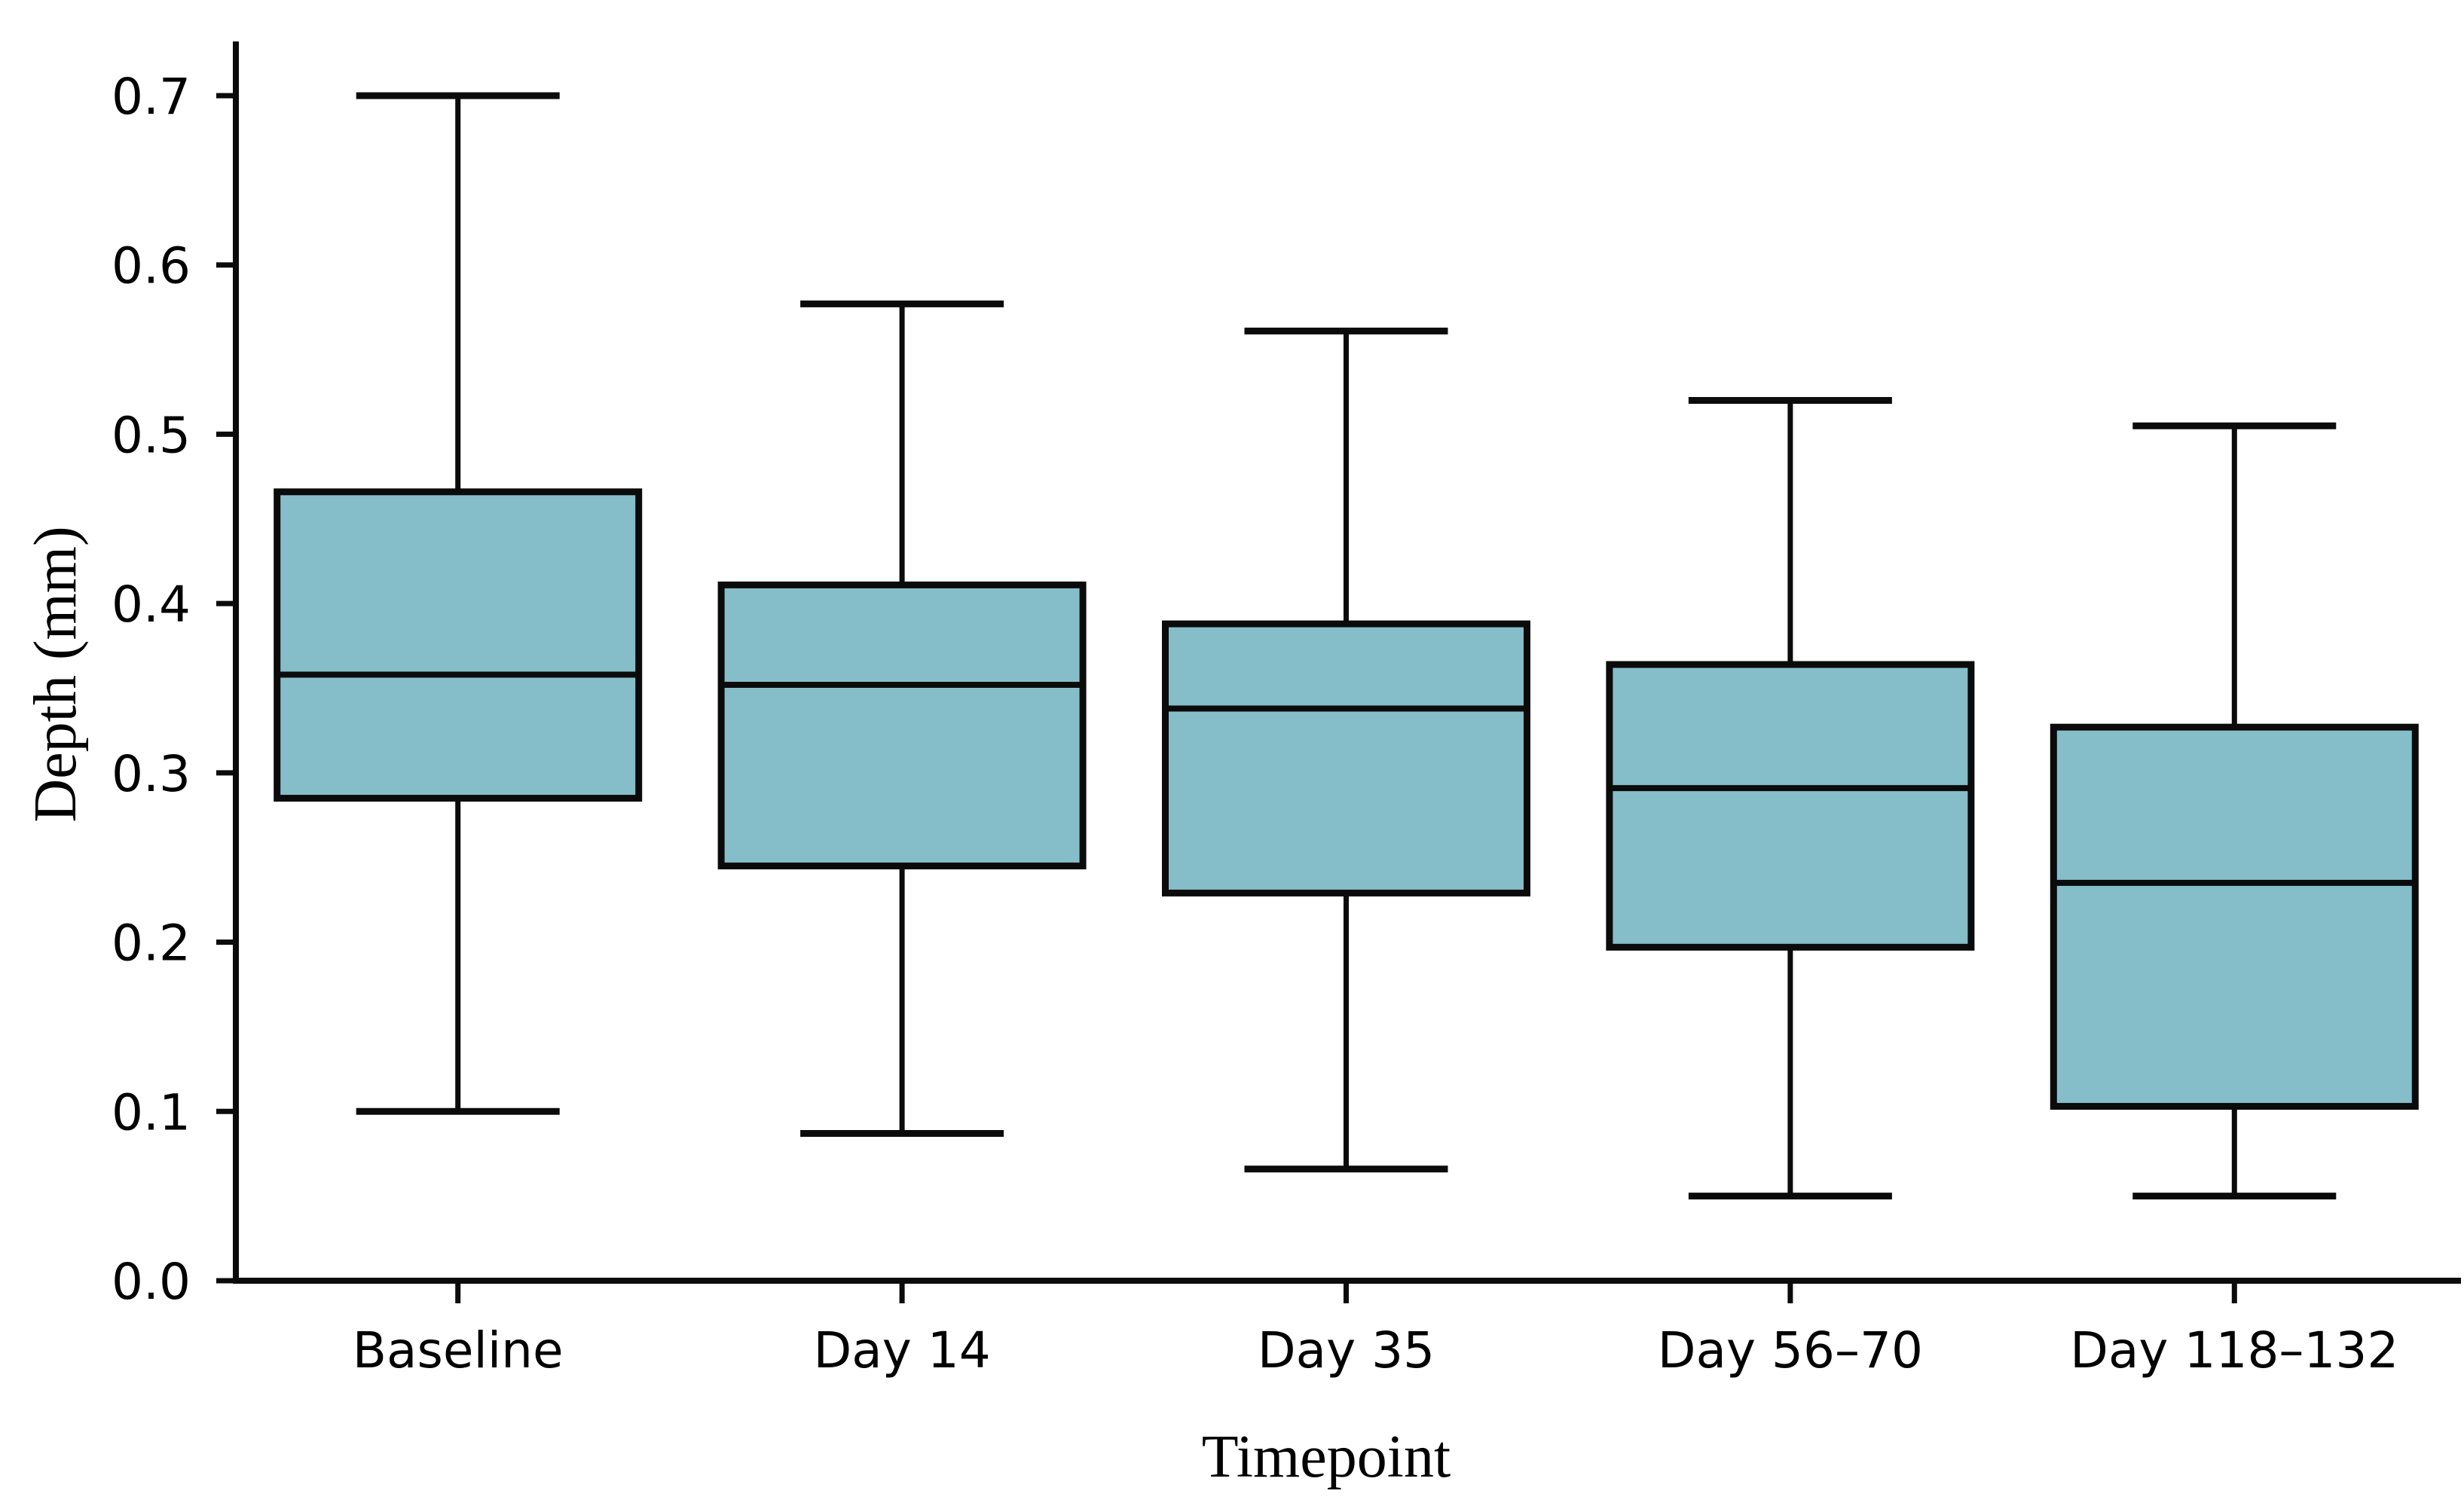 The height and width of the screenshot is (1512, 2464). I want to click on x-tick-label: Baseline, so click(458, 1350).